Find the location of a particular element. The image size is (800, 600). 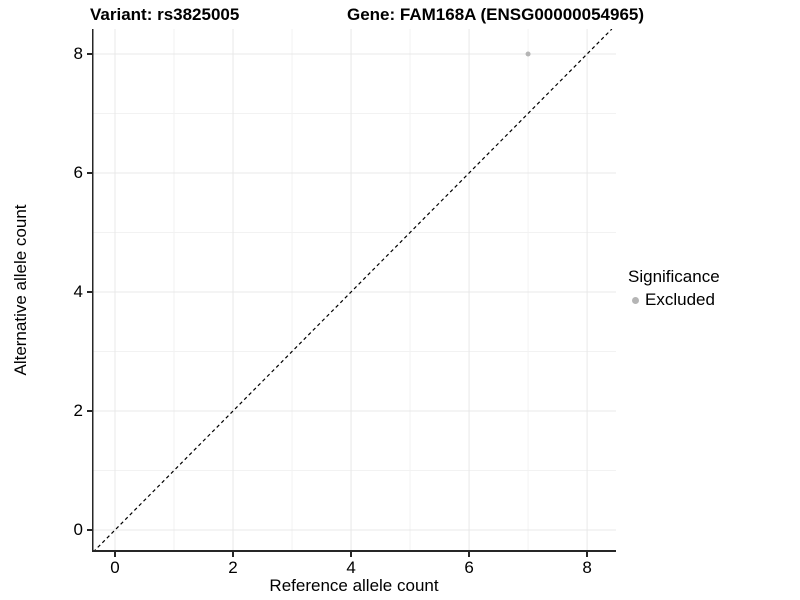

x-tick-label: 8 is located at coordinates (587, 567).